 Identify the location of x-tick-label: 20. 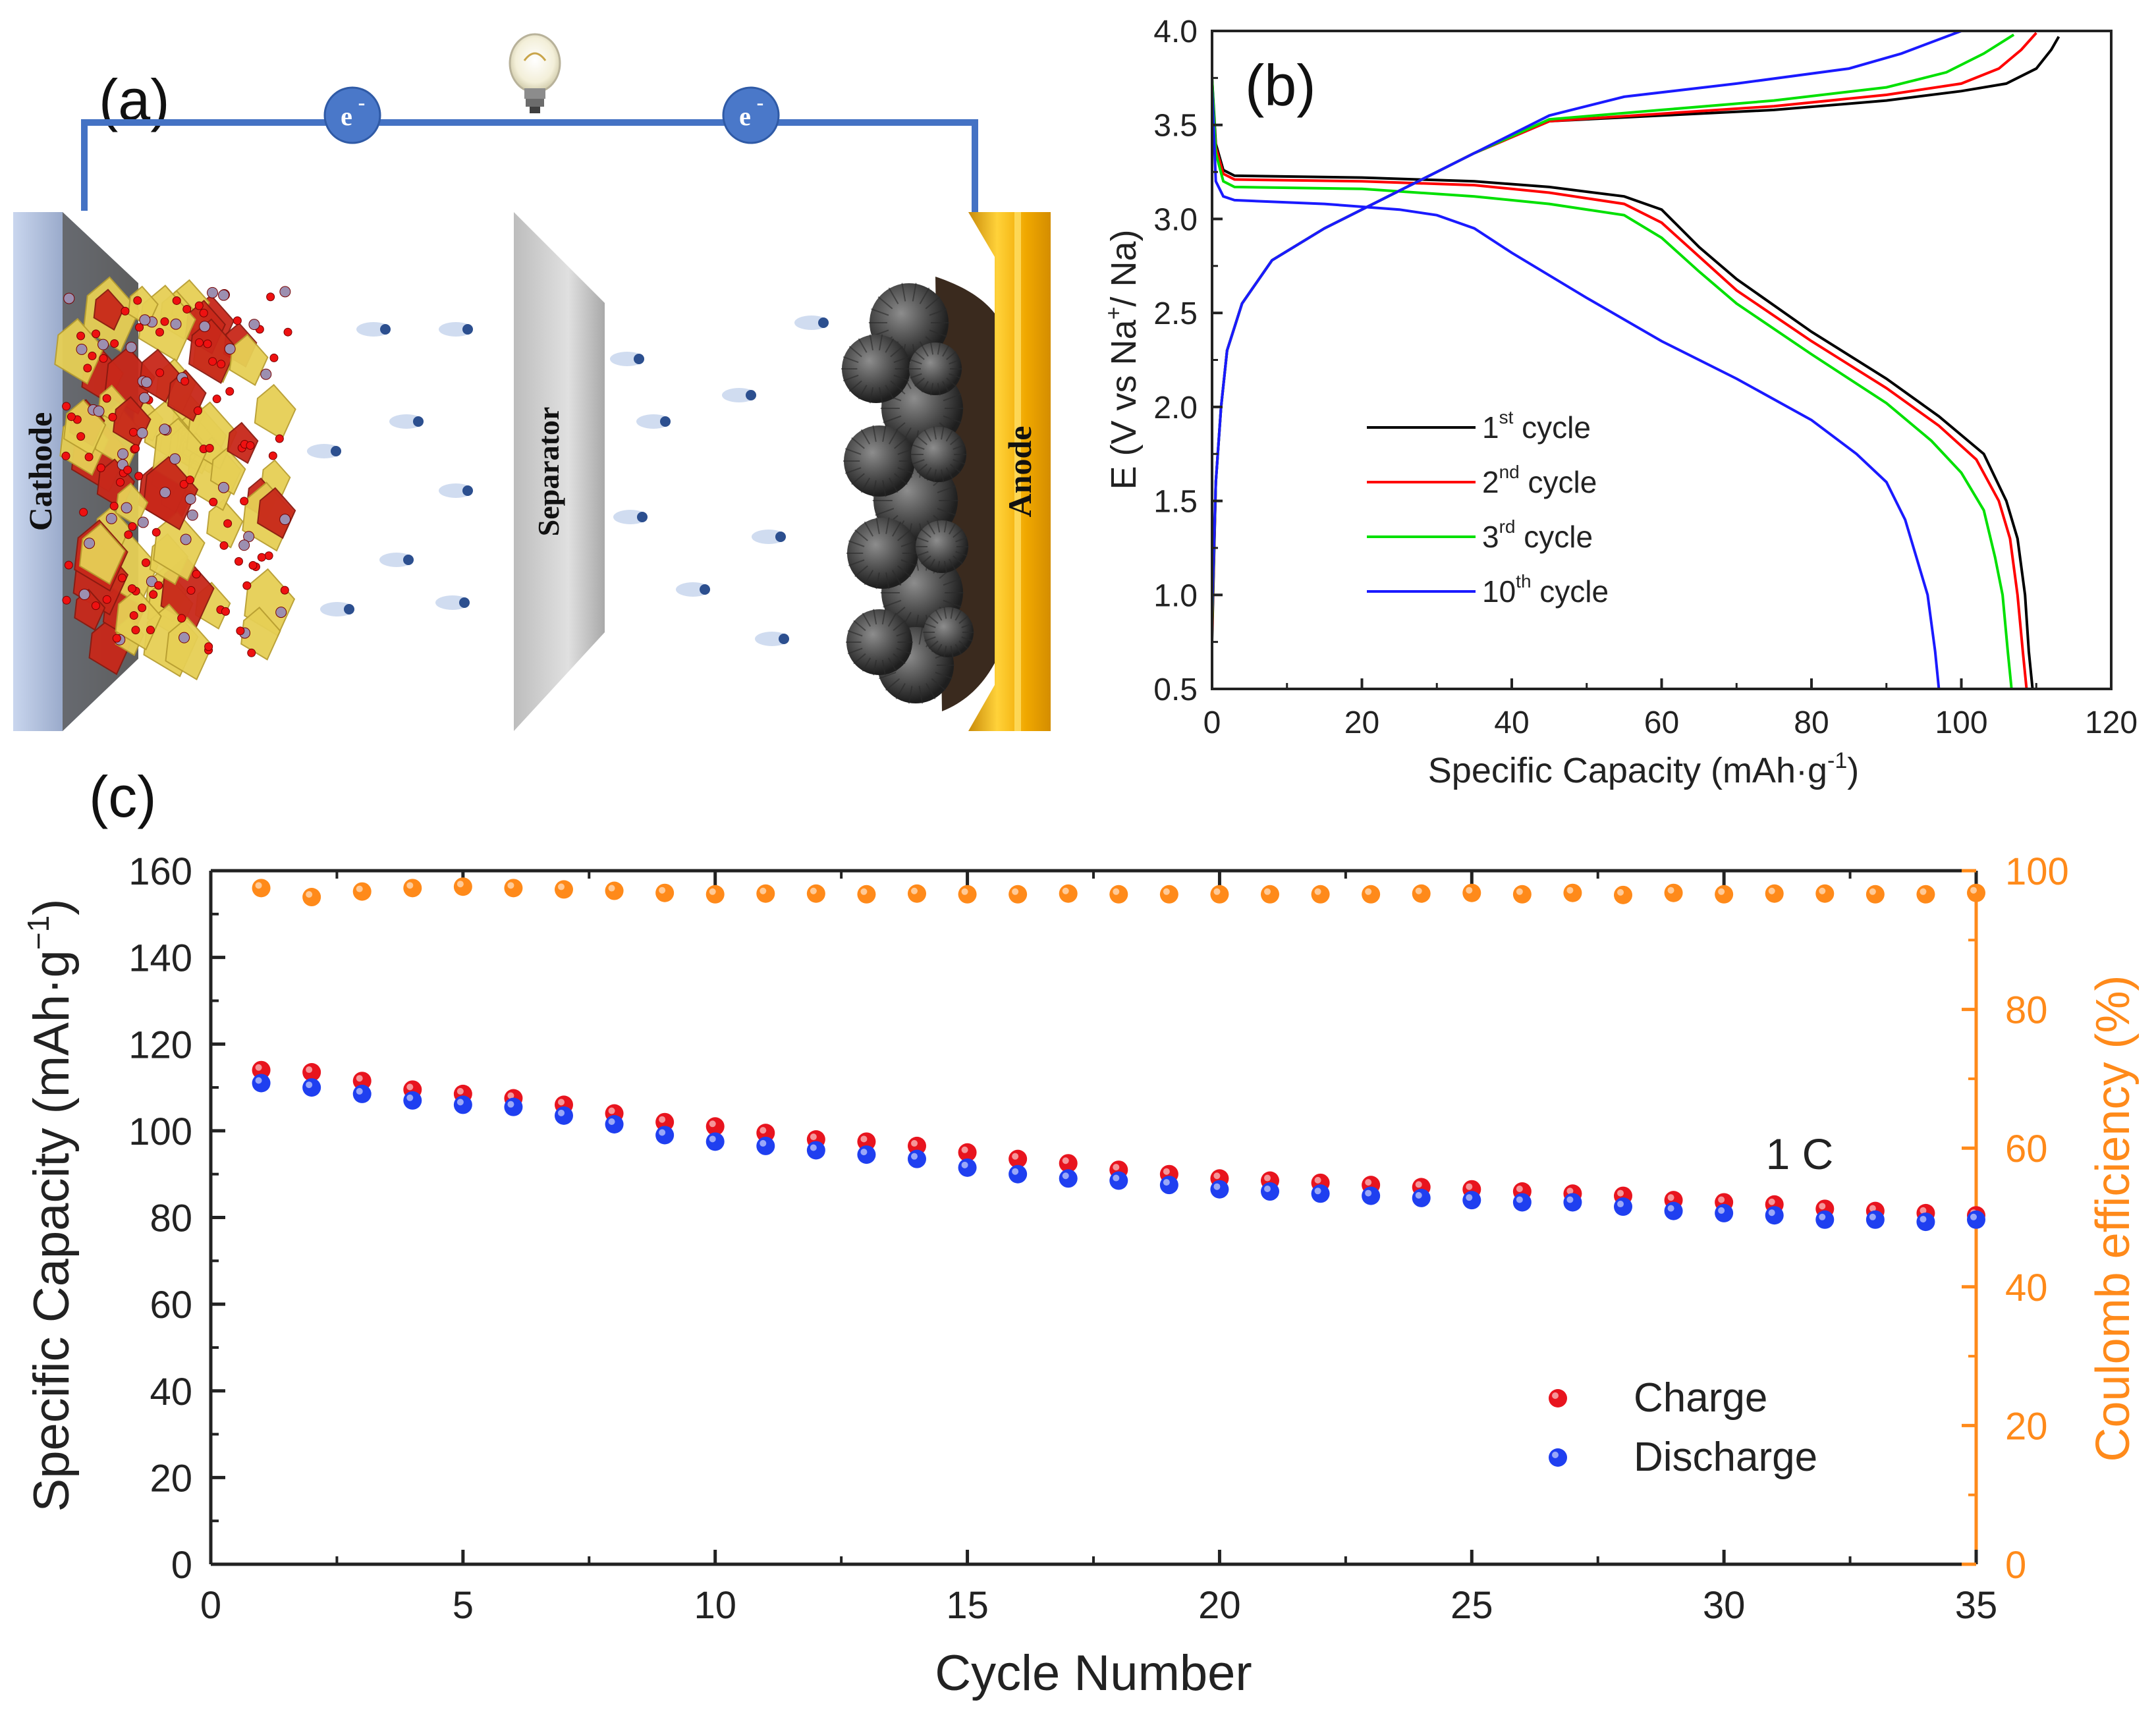
(1219, 1606).